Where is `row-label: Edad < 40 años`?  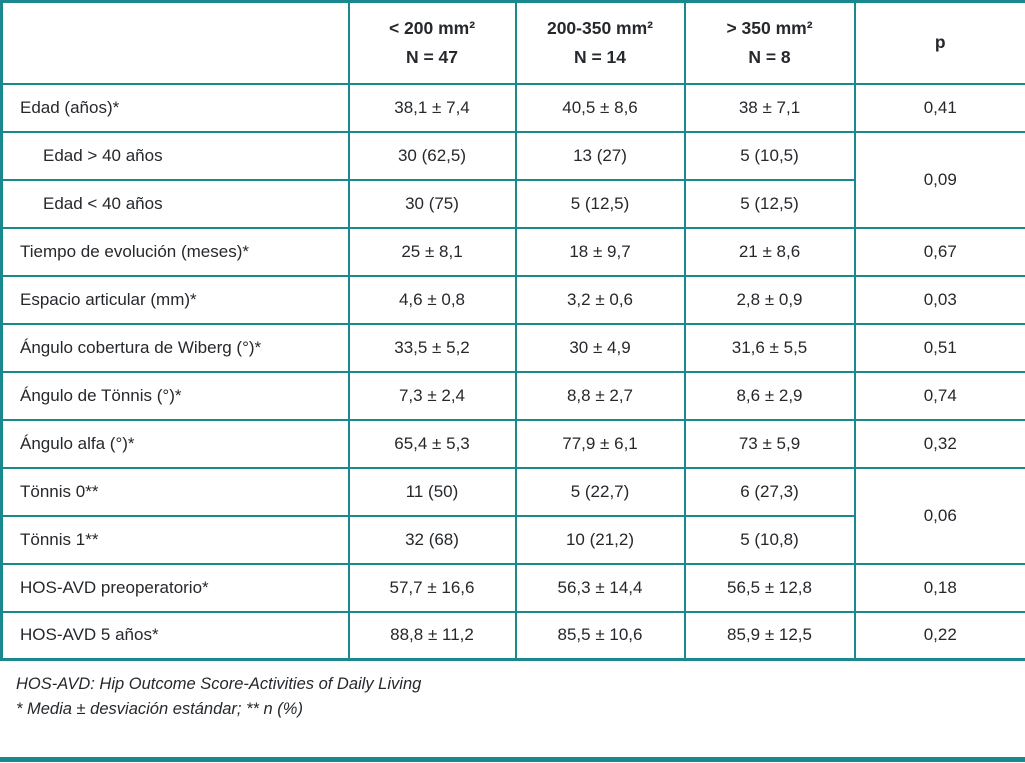 row-label: Edad < 40 años is located at coordinates (175, 203).